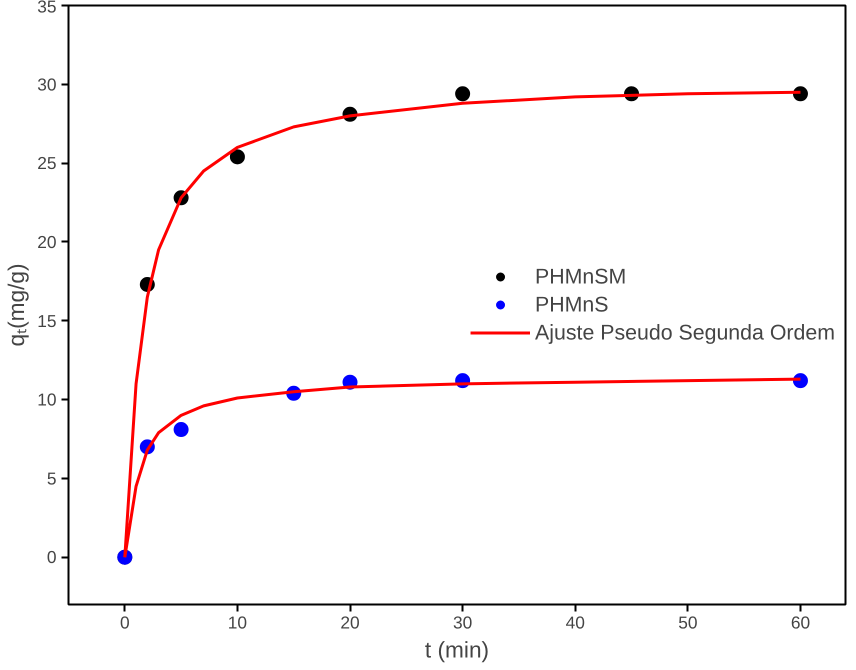  What do you see at coordinates (125, 622) in the screenshot?
I see `x-tick-label: 0` at bounding box center [125, 622].